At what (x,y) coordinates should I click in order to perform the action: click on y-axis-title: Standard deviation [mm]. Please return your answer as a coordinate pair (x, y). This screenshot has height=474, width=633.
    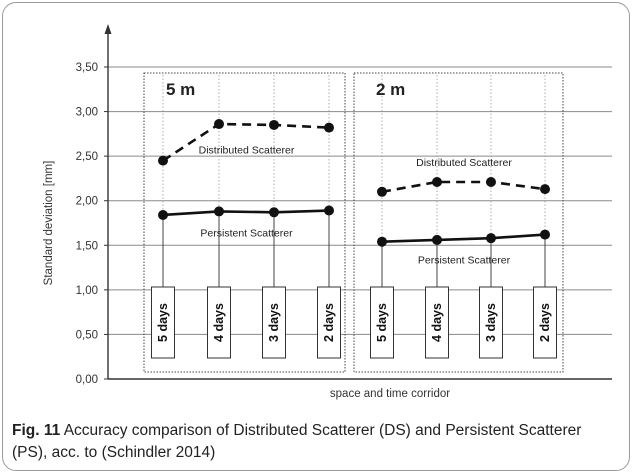
    Looking at the image, I should click on (49, 223).